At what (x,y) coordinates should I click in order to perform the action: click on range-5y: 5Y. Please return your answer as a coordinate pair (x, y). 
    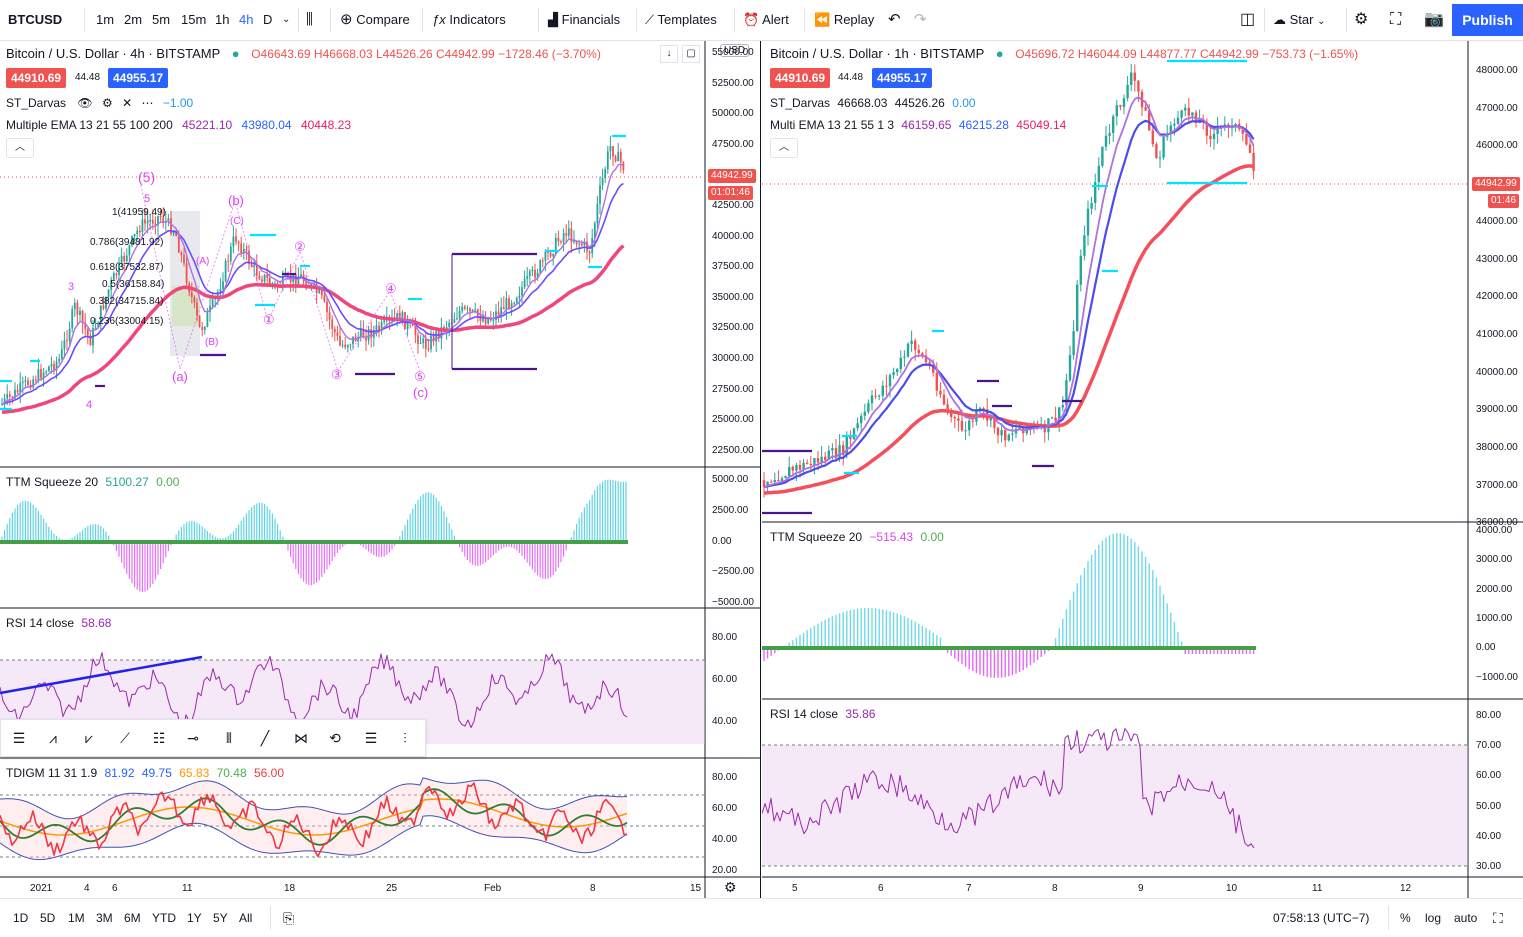
    Looking at the image, I should click on (220, 918).